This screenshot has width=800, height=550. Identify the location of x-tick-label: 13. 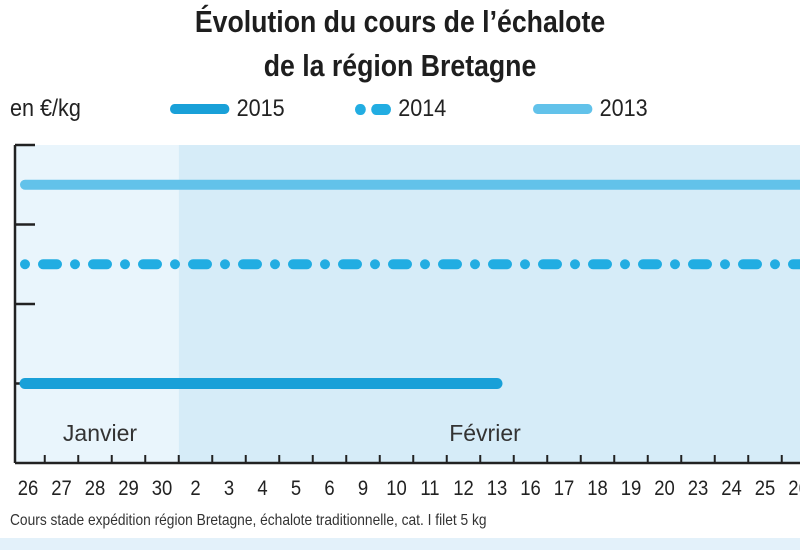
(497, 488).